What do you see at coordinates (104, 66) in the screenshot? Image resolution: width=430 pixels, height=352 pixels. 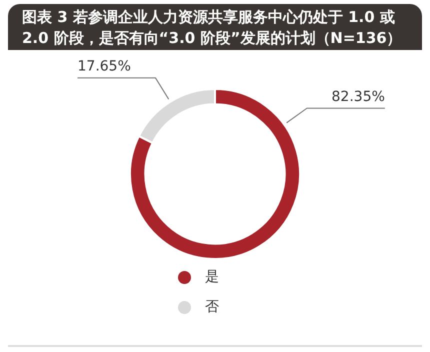 I see `data-label: 17.65%` at bounding box center [104, 66].